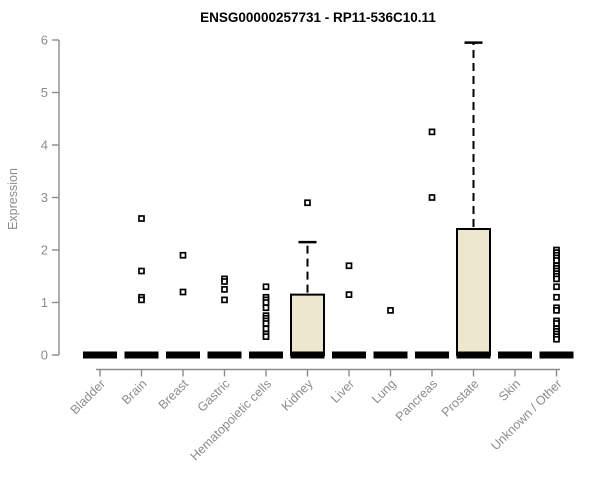 The width and height of the screenshot is (600, 500). Describe the element at coordinates (473, 200) in the screenshot. I see `box-group-prostate` at that location.